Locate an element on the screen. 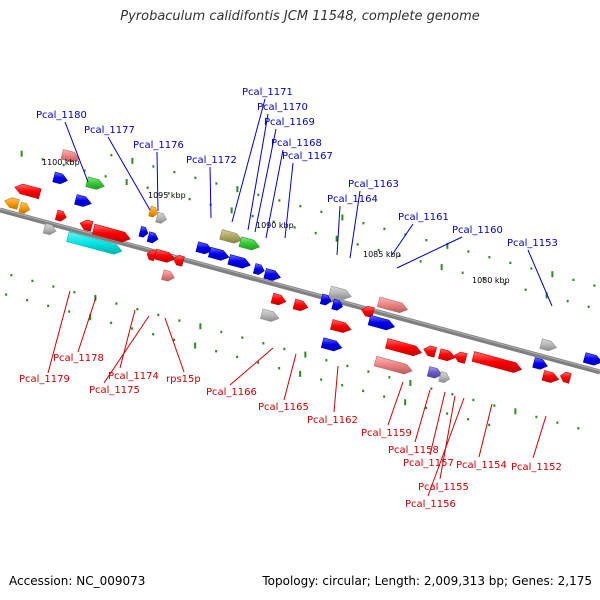 Image resolution: width=600 pixels, height=600 pixels. gene-label-top: Pcal_1171 is located at coordinates (267, 92).